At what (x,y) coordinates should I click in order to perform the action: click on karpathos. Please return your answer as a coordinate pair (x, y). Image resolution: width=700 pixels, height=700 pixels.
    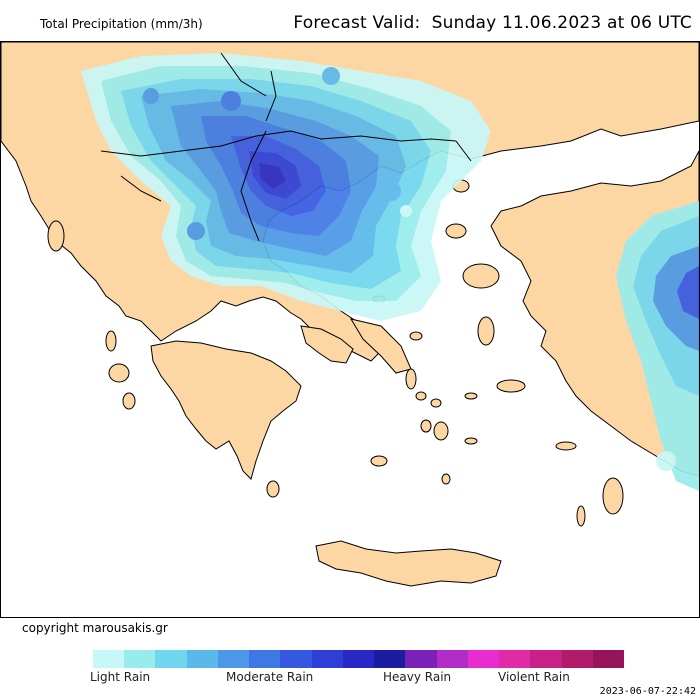
    Looking at the image, I should click on (581, 516).